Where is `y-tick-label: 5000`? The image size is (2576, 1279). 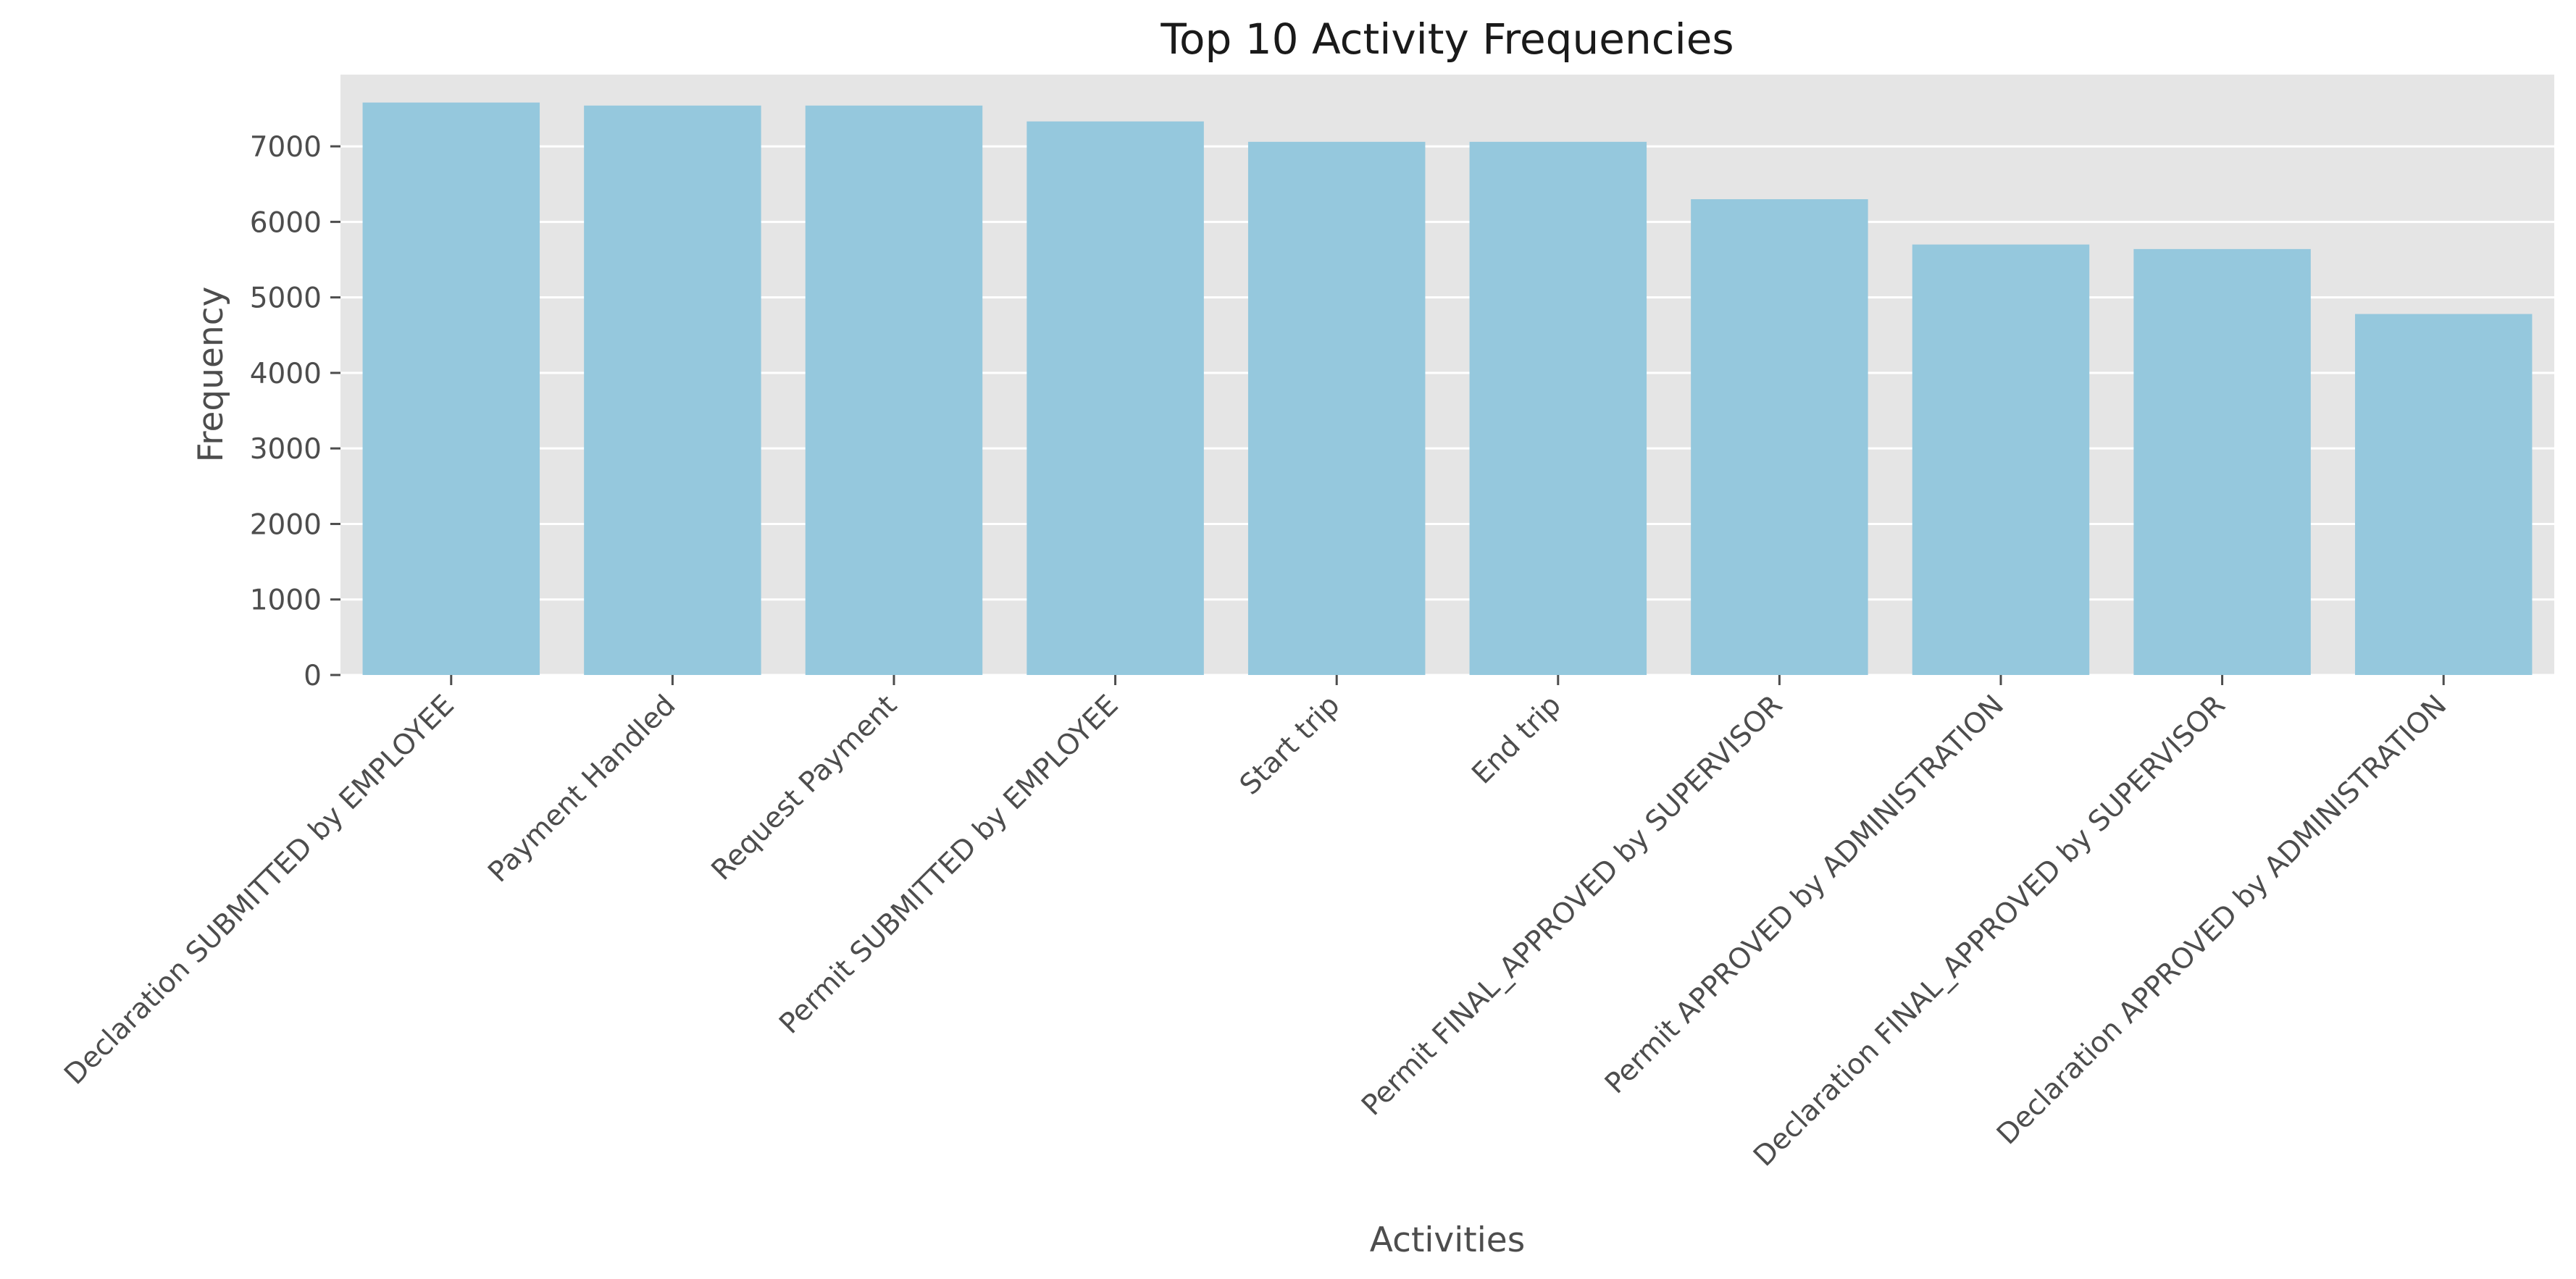
y-tick-label: 5000 is located at coordinates (286, 298).